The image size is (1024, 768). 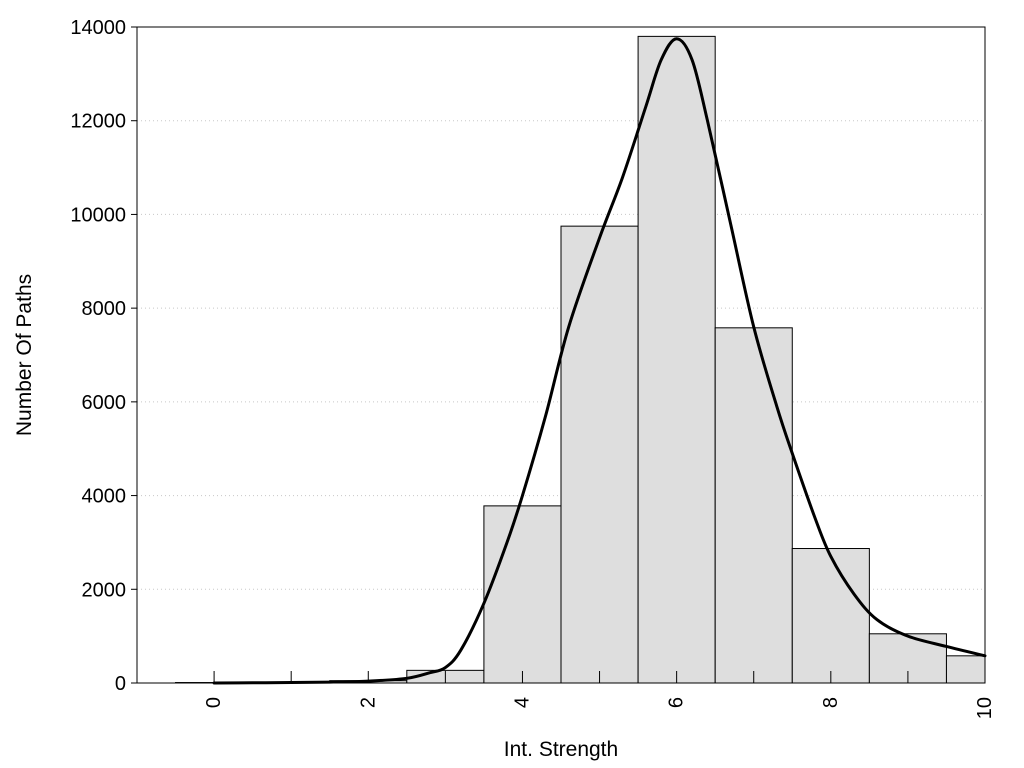 I want to click on y-tick-label-12000: 12000, so click(x=98, y=122).